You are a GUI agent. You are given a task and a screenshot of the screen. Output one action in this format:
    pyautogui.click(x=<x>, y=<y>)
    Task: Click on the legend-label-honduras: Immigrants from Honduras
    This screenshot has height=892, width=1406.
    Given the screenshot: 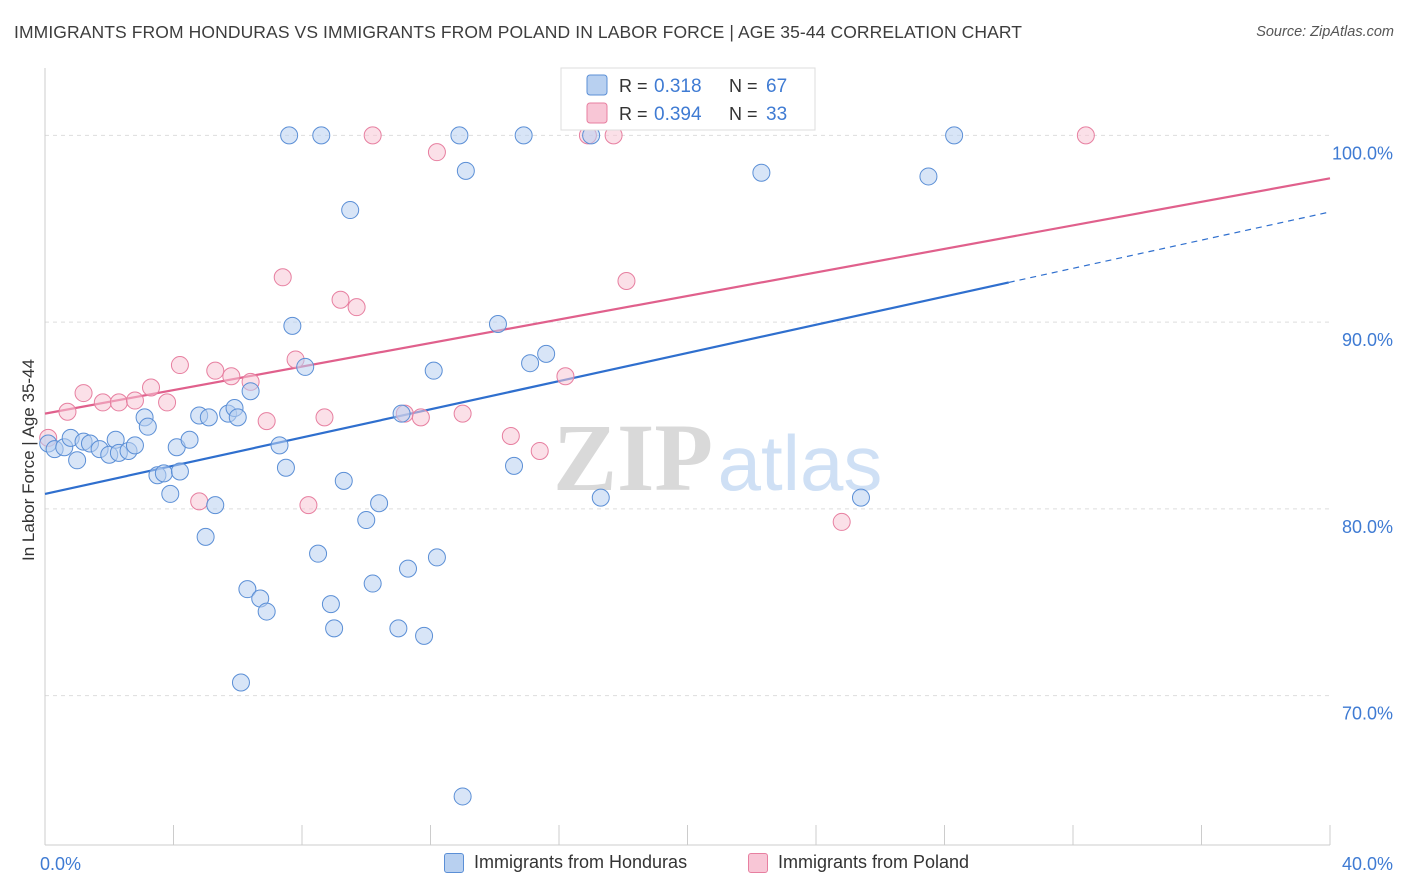 What is the action you would take?
    pyautogui.click(x=581, y=862)
    